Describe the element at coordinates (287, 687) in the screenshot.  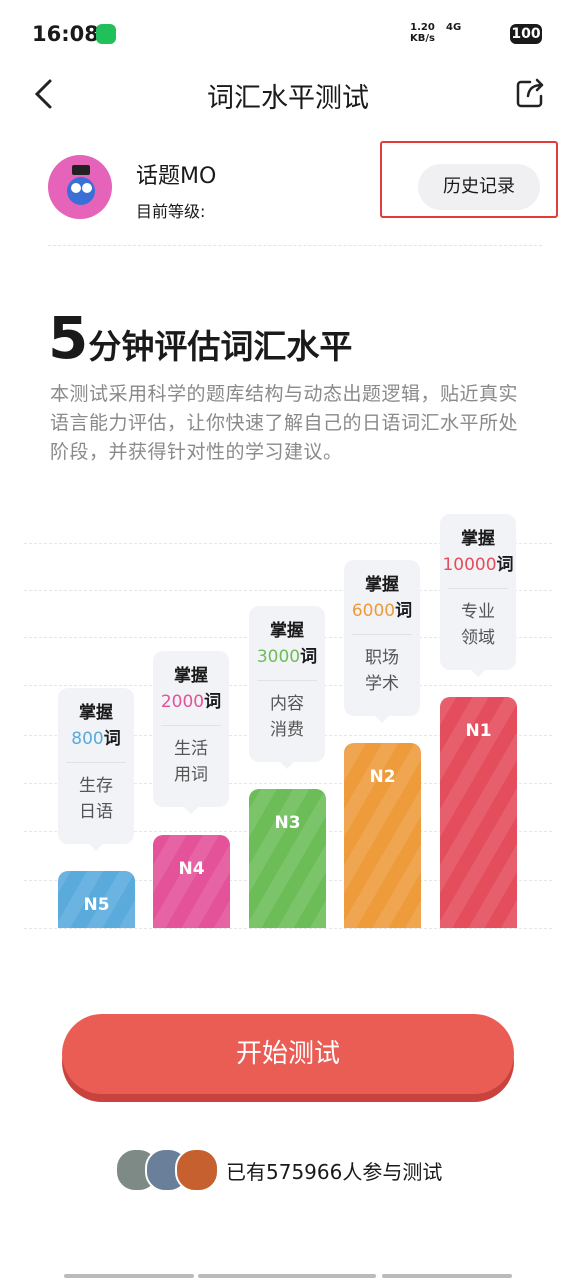
I see `level-card: 掌握 3000词内容消费` at that location.